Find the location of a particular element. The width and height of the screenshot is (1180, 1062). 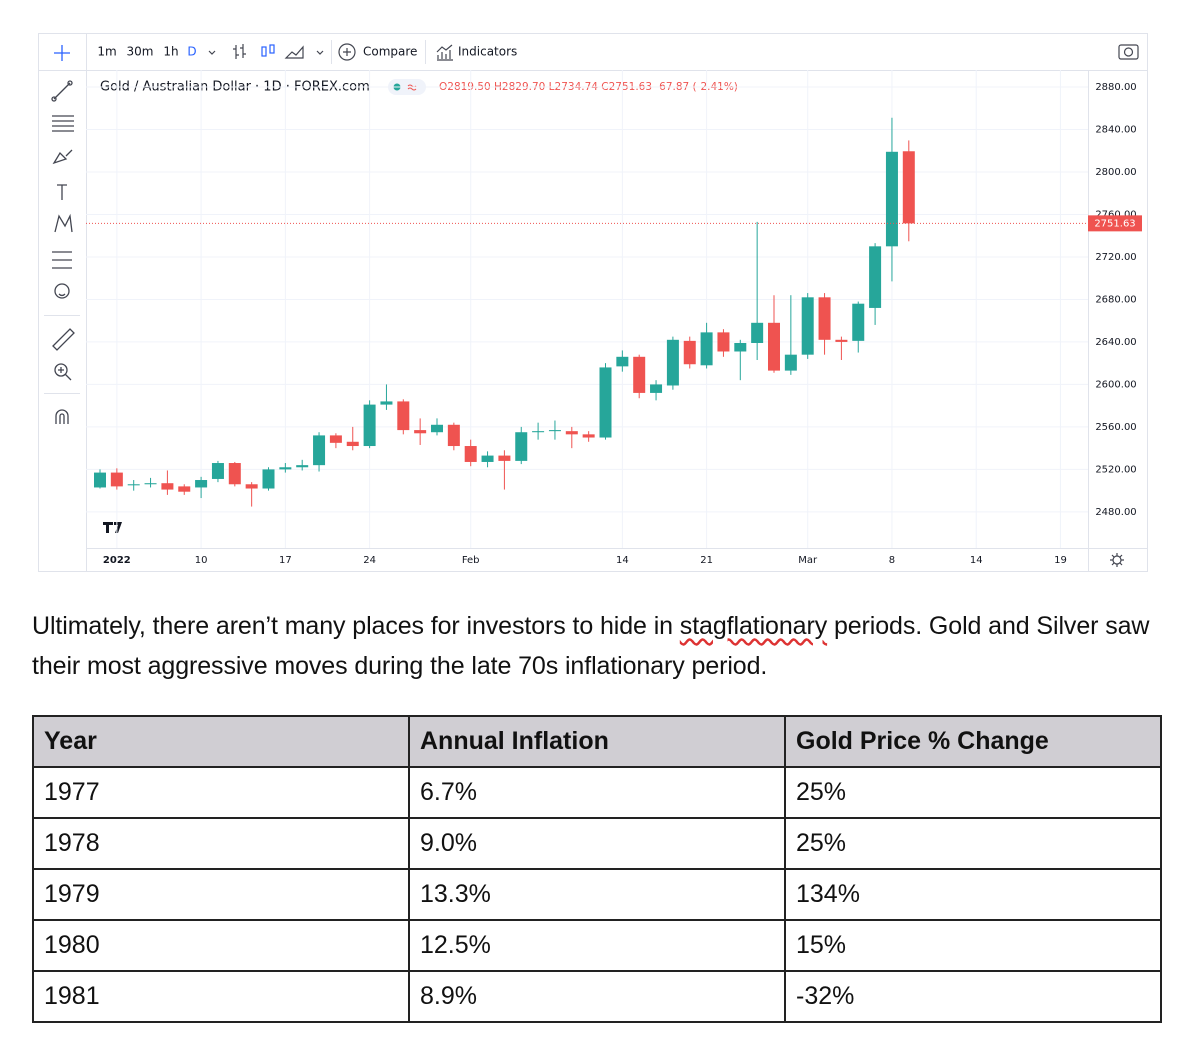

drawing-tools is located at coordinates (63, 234).